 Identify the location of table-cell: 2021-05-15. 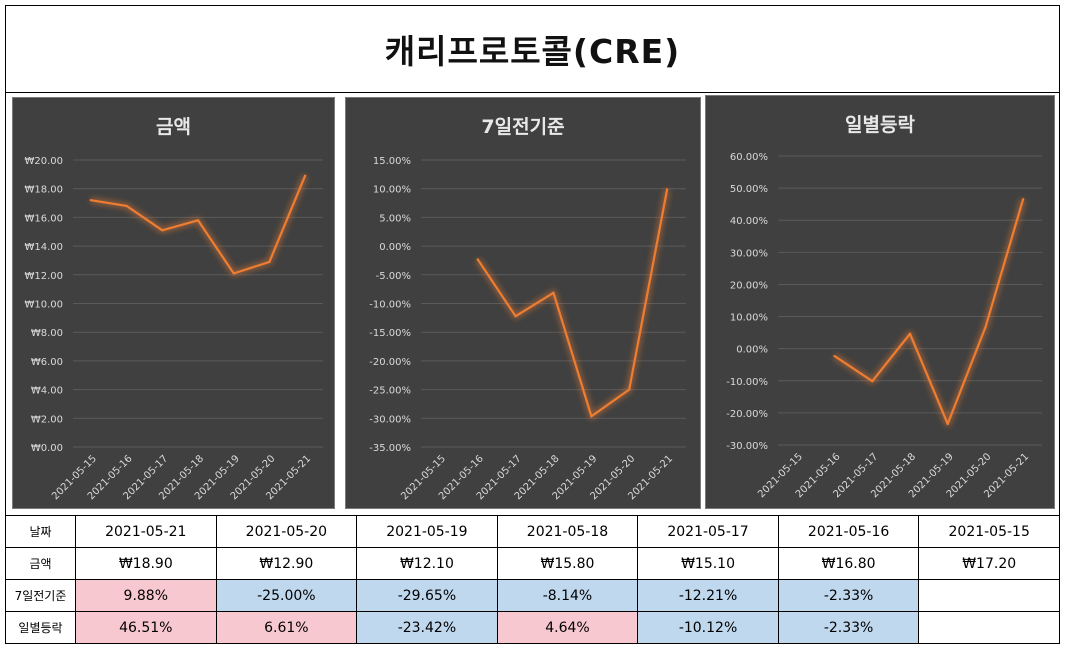
(989, 531).